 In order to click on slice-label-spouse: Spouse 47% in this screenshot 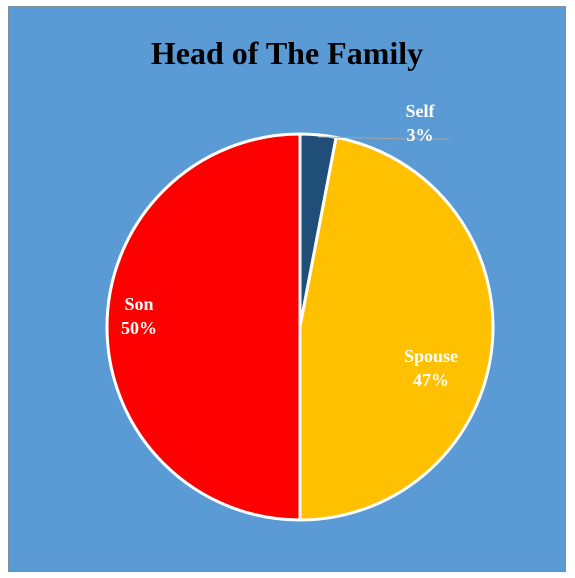, I will do `click(431, 368)`.